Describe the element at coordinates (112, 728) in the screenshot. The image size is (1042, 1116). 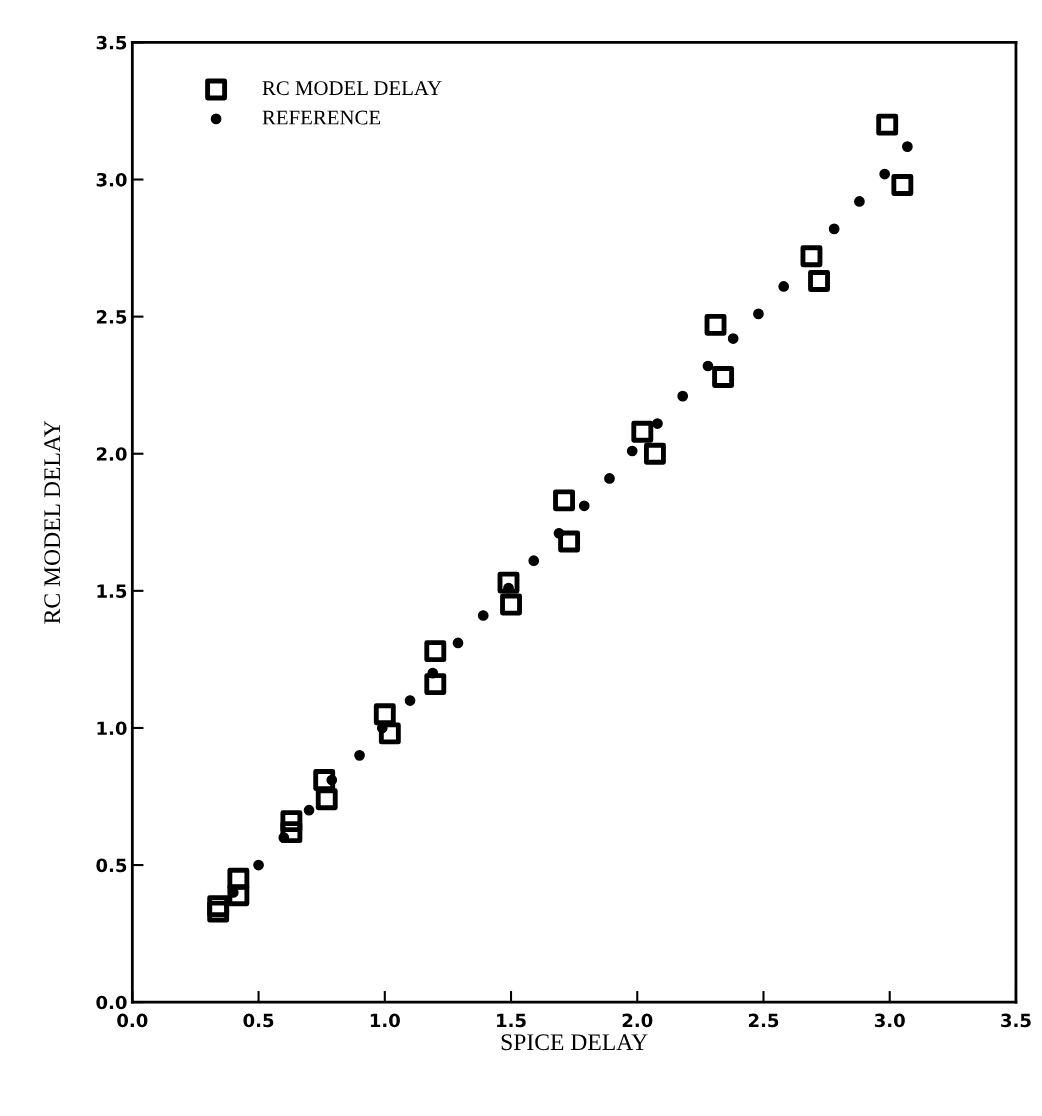
I see `y-tick-label: 1.0` at that location.